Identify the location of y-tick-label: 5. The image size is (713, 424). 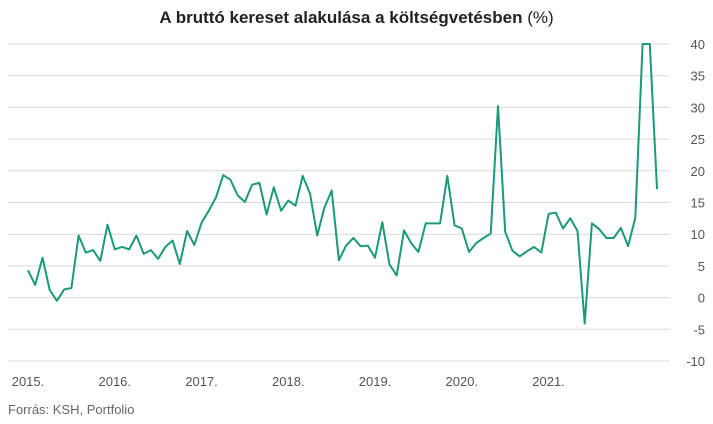
(701, 266).